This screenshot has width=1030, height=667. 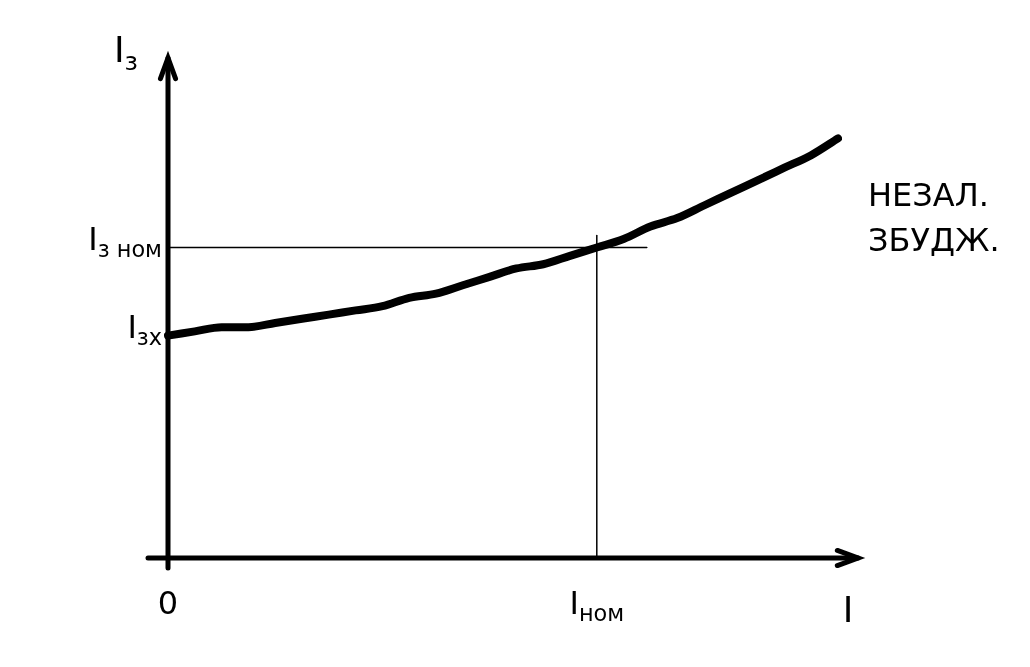 What do you see at coordinates (848, 610) in the screenshot?
I see `x-axis-title: I` at bounding box center [848, 610].